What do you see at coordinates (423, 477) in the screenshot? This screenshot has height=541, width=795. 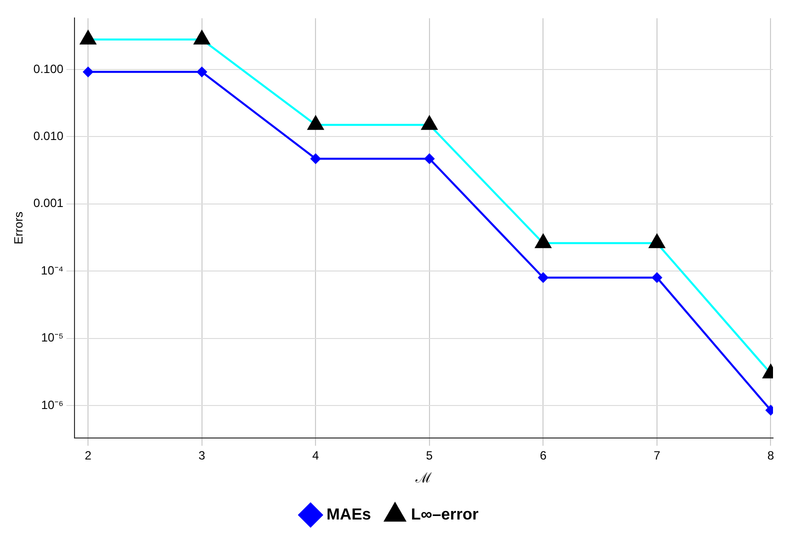 I see `x-axis-title: ℳ` at bounding box center [423, 477].